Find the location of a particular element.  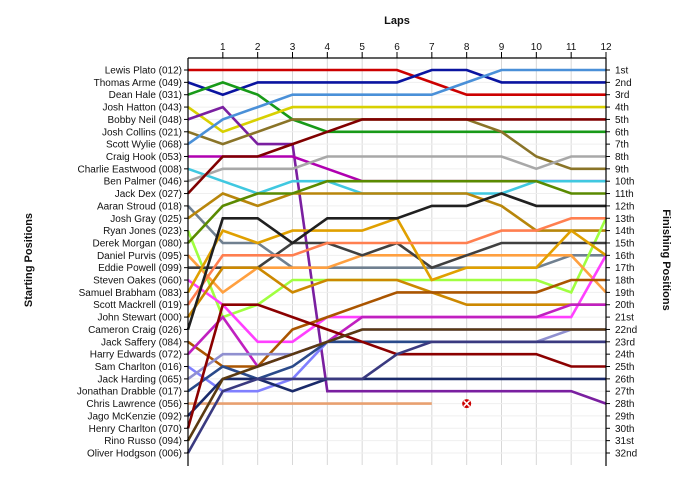

retired-marker-cross is located at coordinates (467, 404).